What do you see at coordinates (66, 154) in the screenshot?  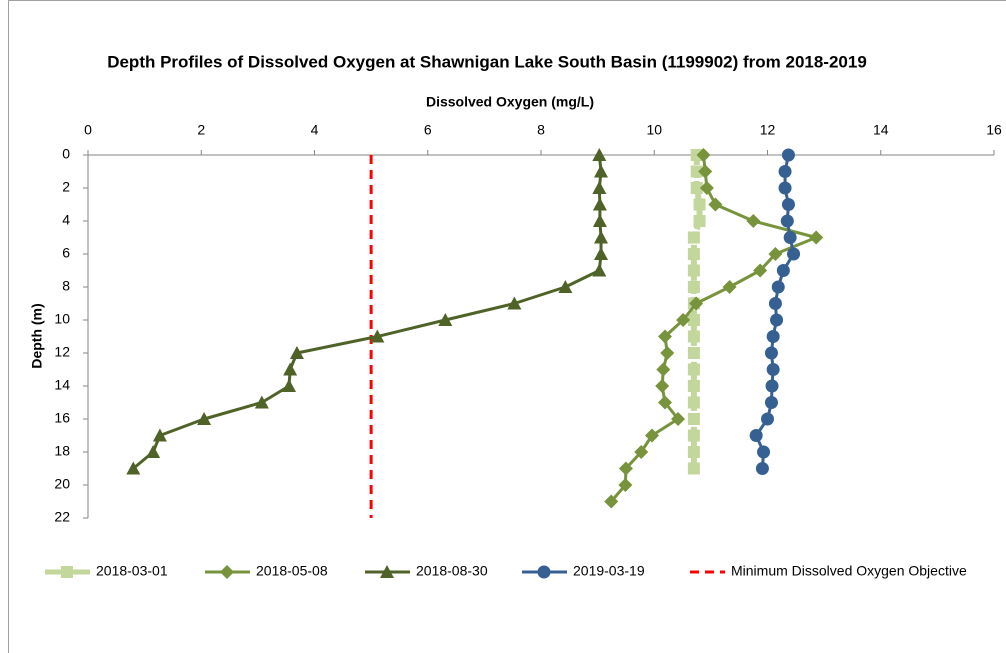 I see `y-tick-label: 0` at bounding box center [66, 154].